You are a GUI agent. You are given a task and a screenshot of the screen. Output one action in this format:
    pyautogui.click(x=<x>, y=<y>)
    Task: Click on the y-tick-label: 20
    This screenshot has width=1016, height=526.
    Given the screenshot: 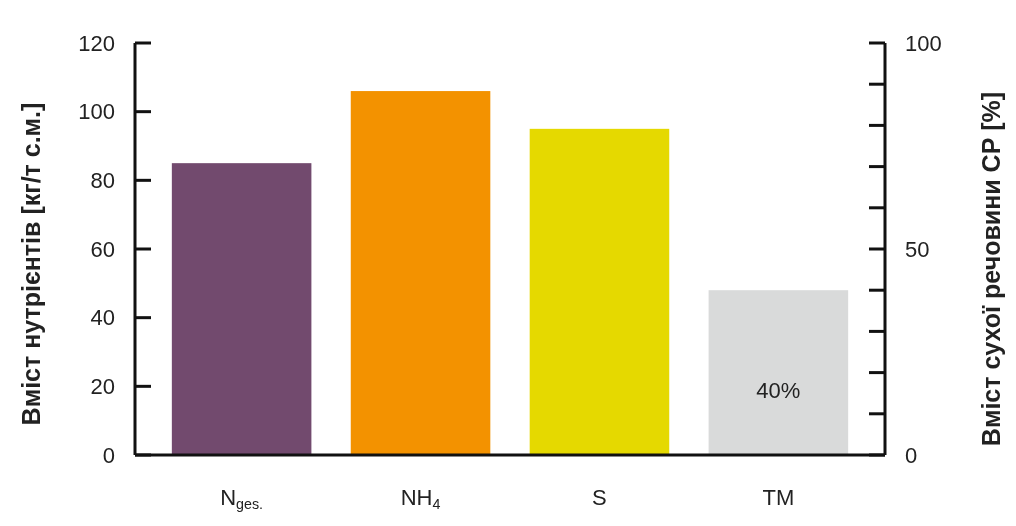 What is the action you would take?
    pyautogui.click(x=102, y=387)
    